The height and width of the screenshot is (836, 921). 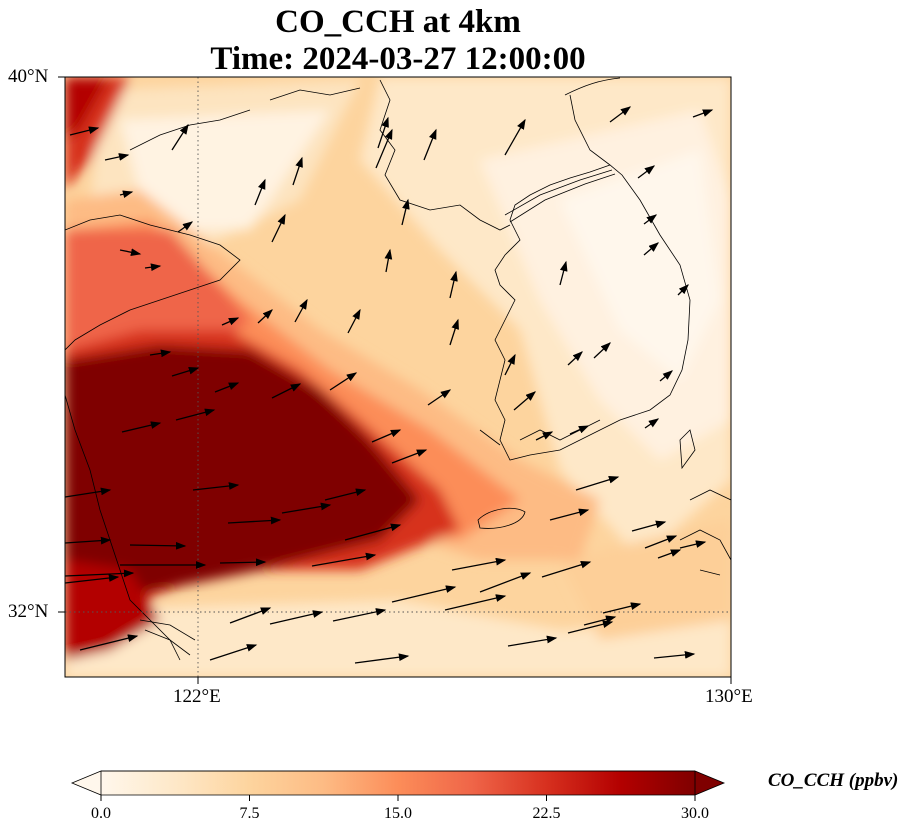 What do you see at coordinates (86, 783) in the screenshot?
I see `colorbar-extend-min` at bounding box center [86, 783].